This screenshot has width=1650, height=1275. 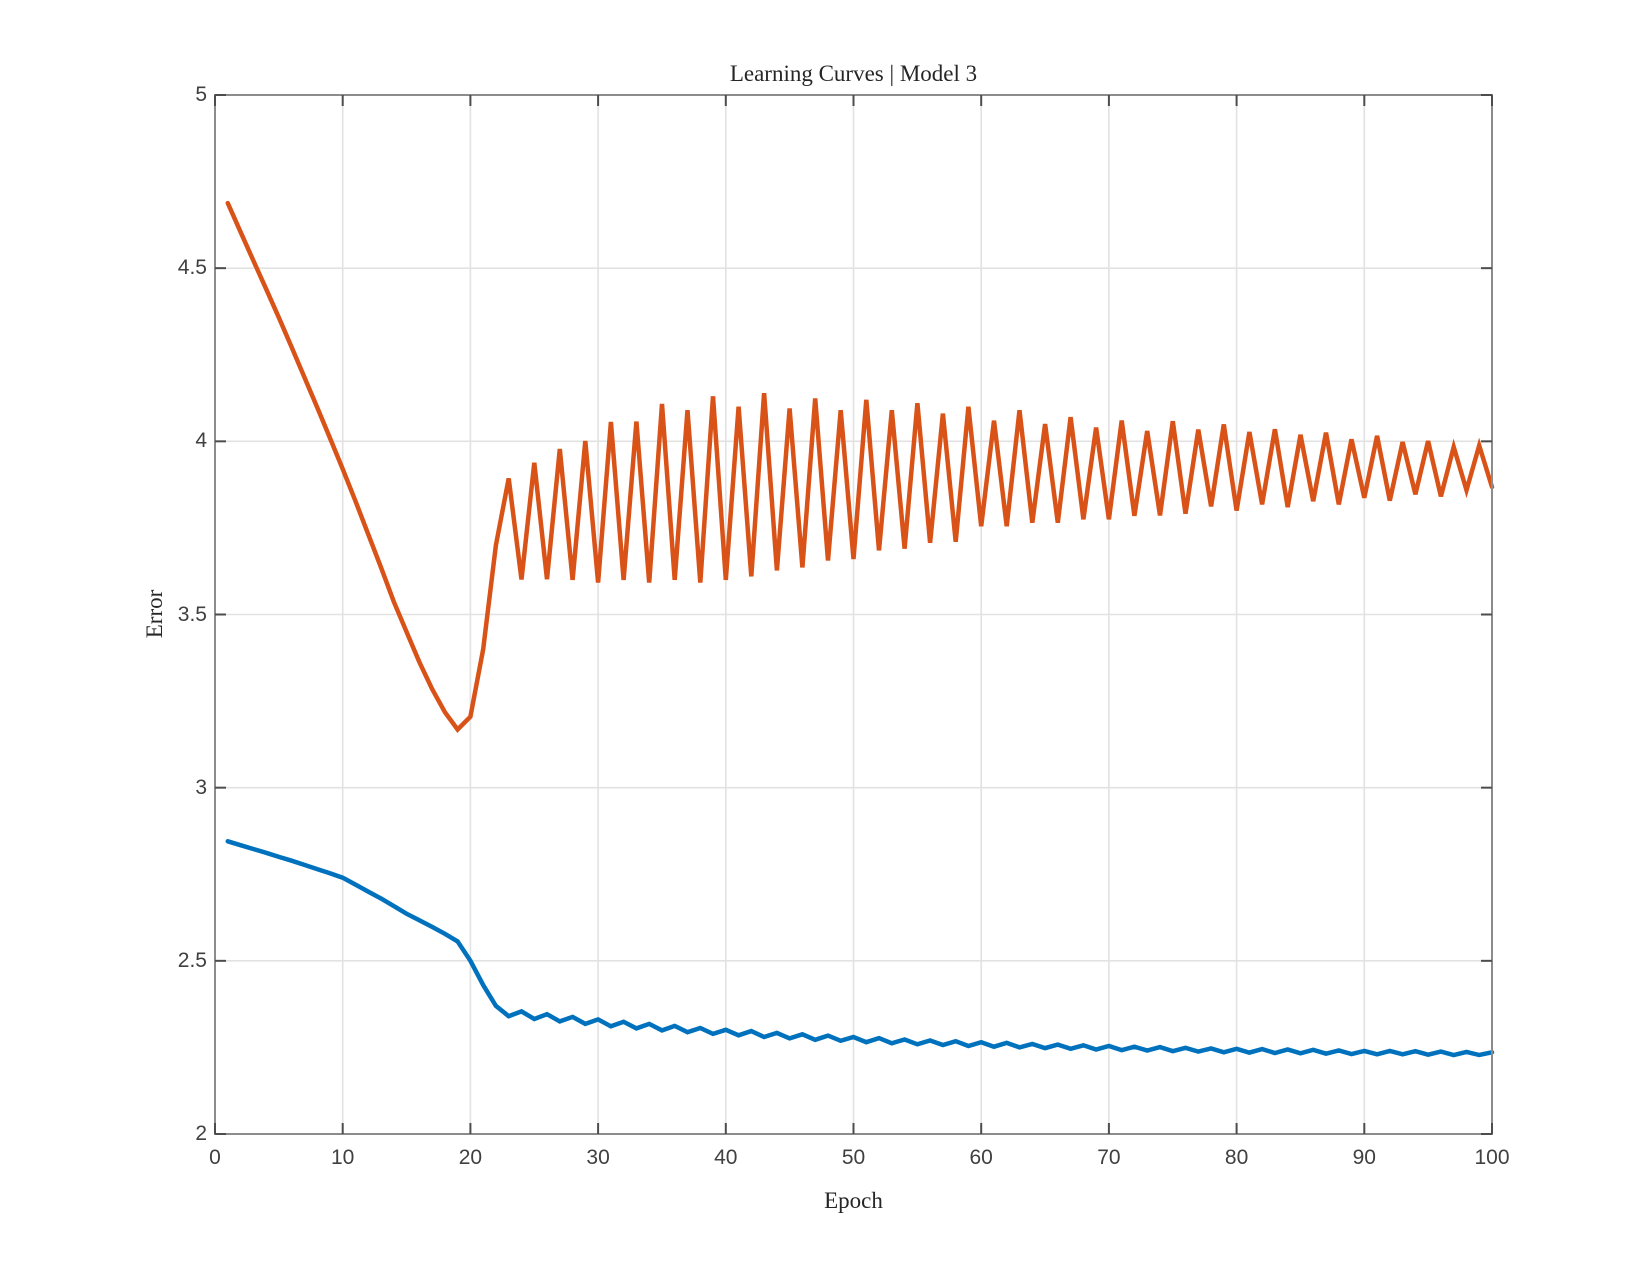 I want to click on chart-title: Learning Curves | Model 3, so click(x=853, y=73).